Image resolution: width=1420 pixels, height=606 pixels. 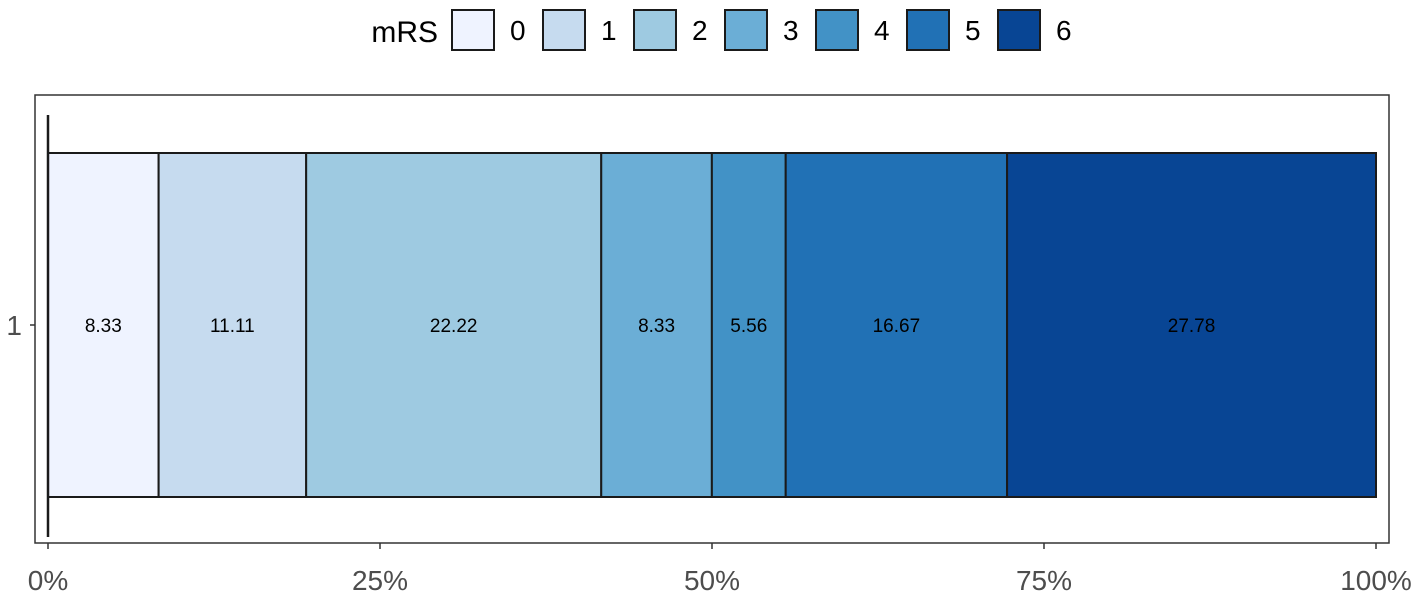 I want to click on legend-label-mrs-2: 2, so click(x=700, y=30).